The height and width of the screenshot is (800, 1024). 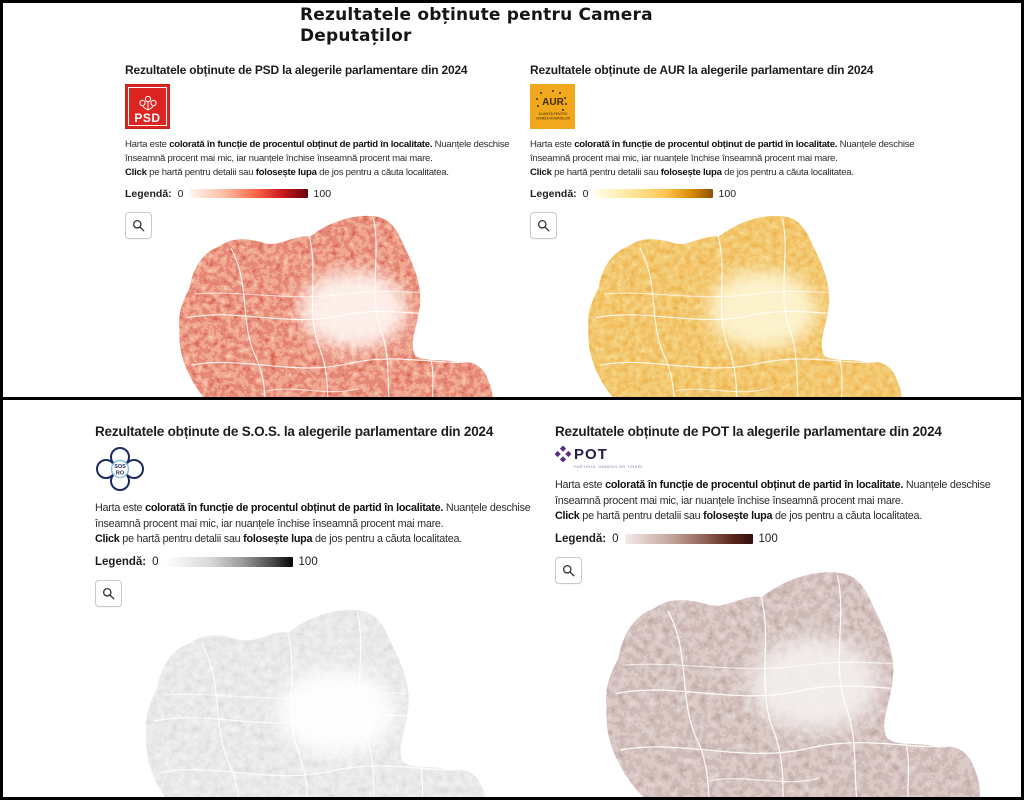 I want to click on aur-logo-label: AUR, so click(x=553, y=102).